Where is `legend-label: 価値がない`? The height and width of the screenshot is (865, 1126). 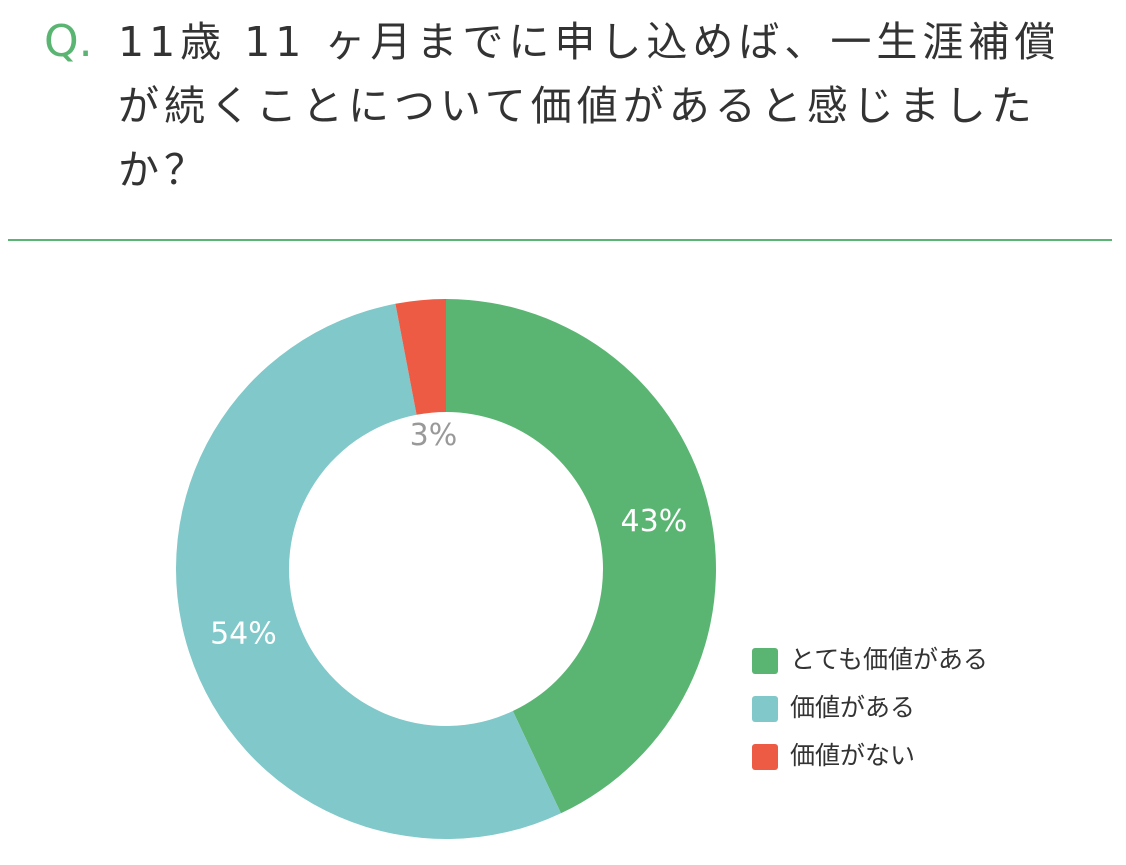
legend-label: 価値がない is located at coordinates (852, 755).